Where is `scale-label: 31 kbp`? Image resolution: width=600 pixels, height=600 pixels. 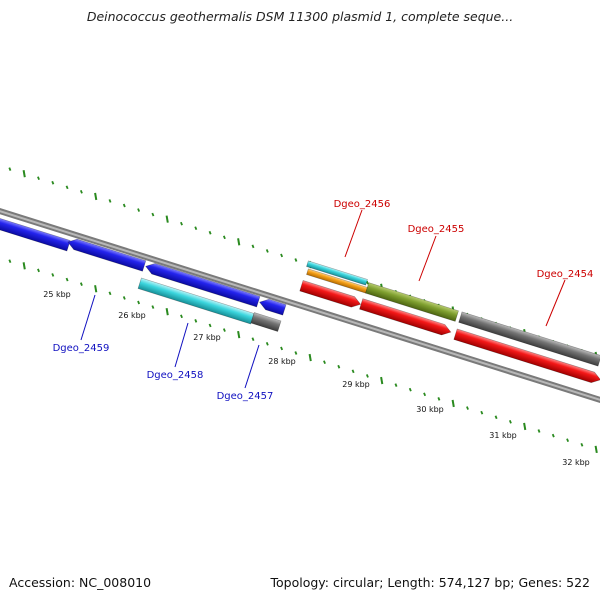 scale-label: 31 kbp is located at coordinates (503, 435).